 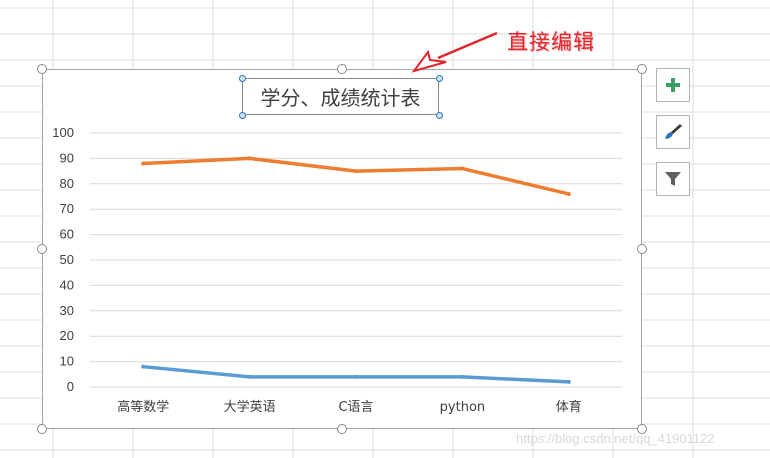 I want to click on chart-filters-button, so click(x=673, y=179).